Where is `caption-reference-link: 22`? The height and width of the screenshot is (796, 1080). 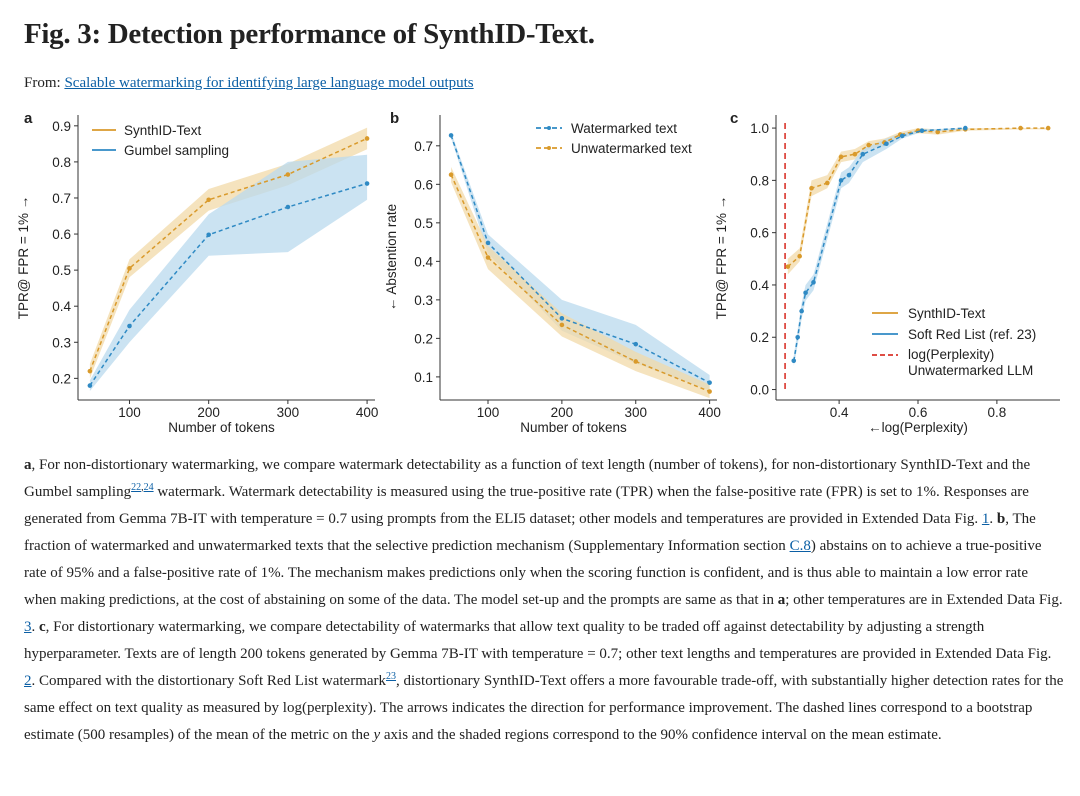
caption-reference-link: 22 is located at coordinates (136, 487).